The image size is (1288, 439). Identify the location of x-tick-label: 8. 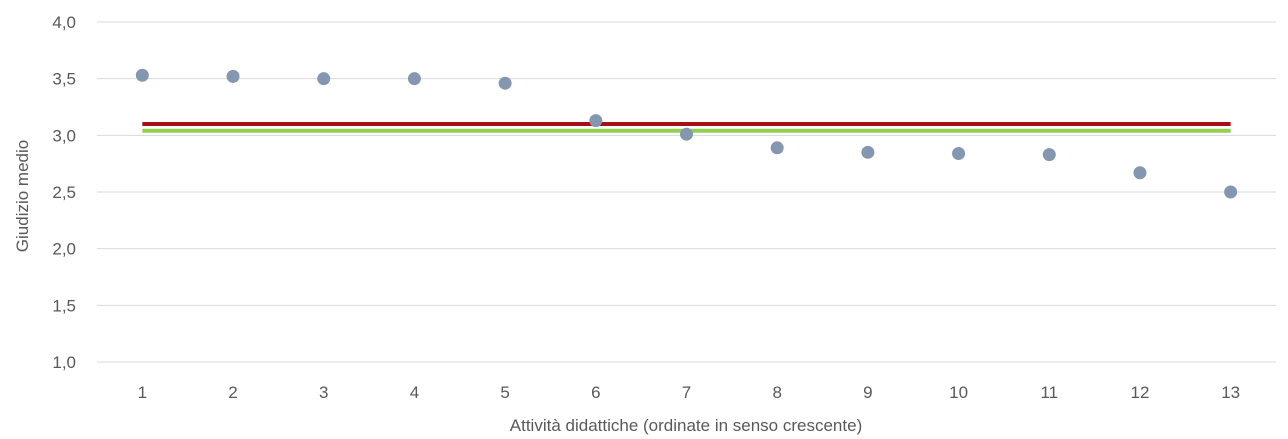
(776, 392).